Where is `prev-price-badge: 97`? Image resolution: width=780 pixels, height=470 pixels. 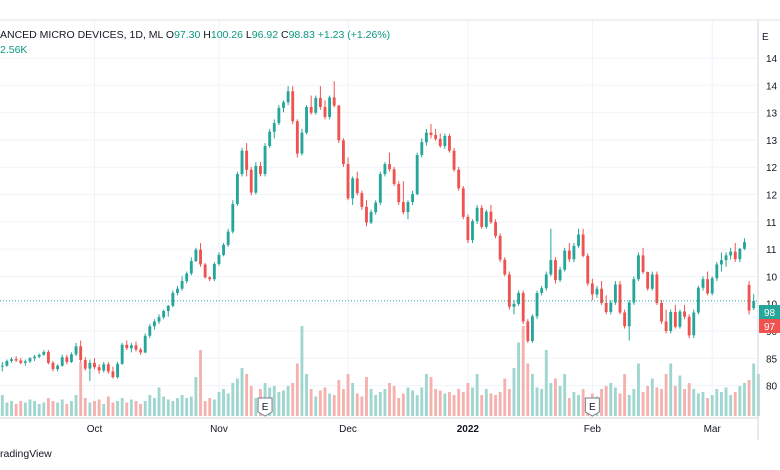 prev-price-badge: 97 is located at coordinates (769, 326).